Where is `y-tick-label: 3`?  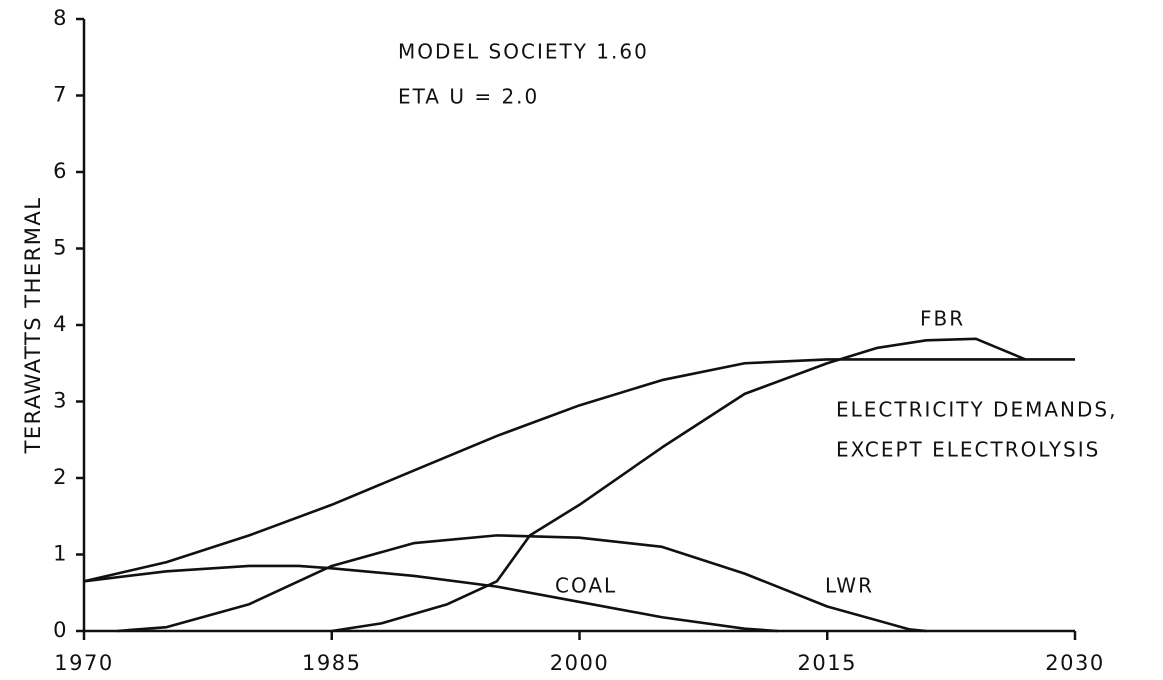
y-tick-label: 3 is located at coordinates (60, 401).